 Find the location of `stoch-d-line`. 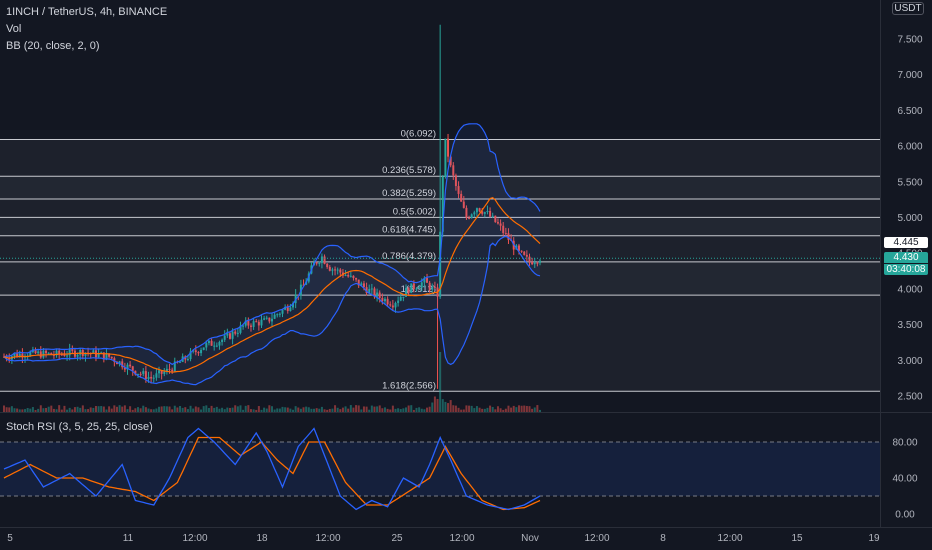

stoch-d-line is located at coordinates (272, 473).